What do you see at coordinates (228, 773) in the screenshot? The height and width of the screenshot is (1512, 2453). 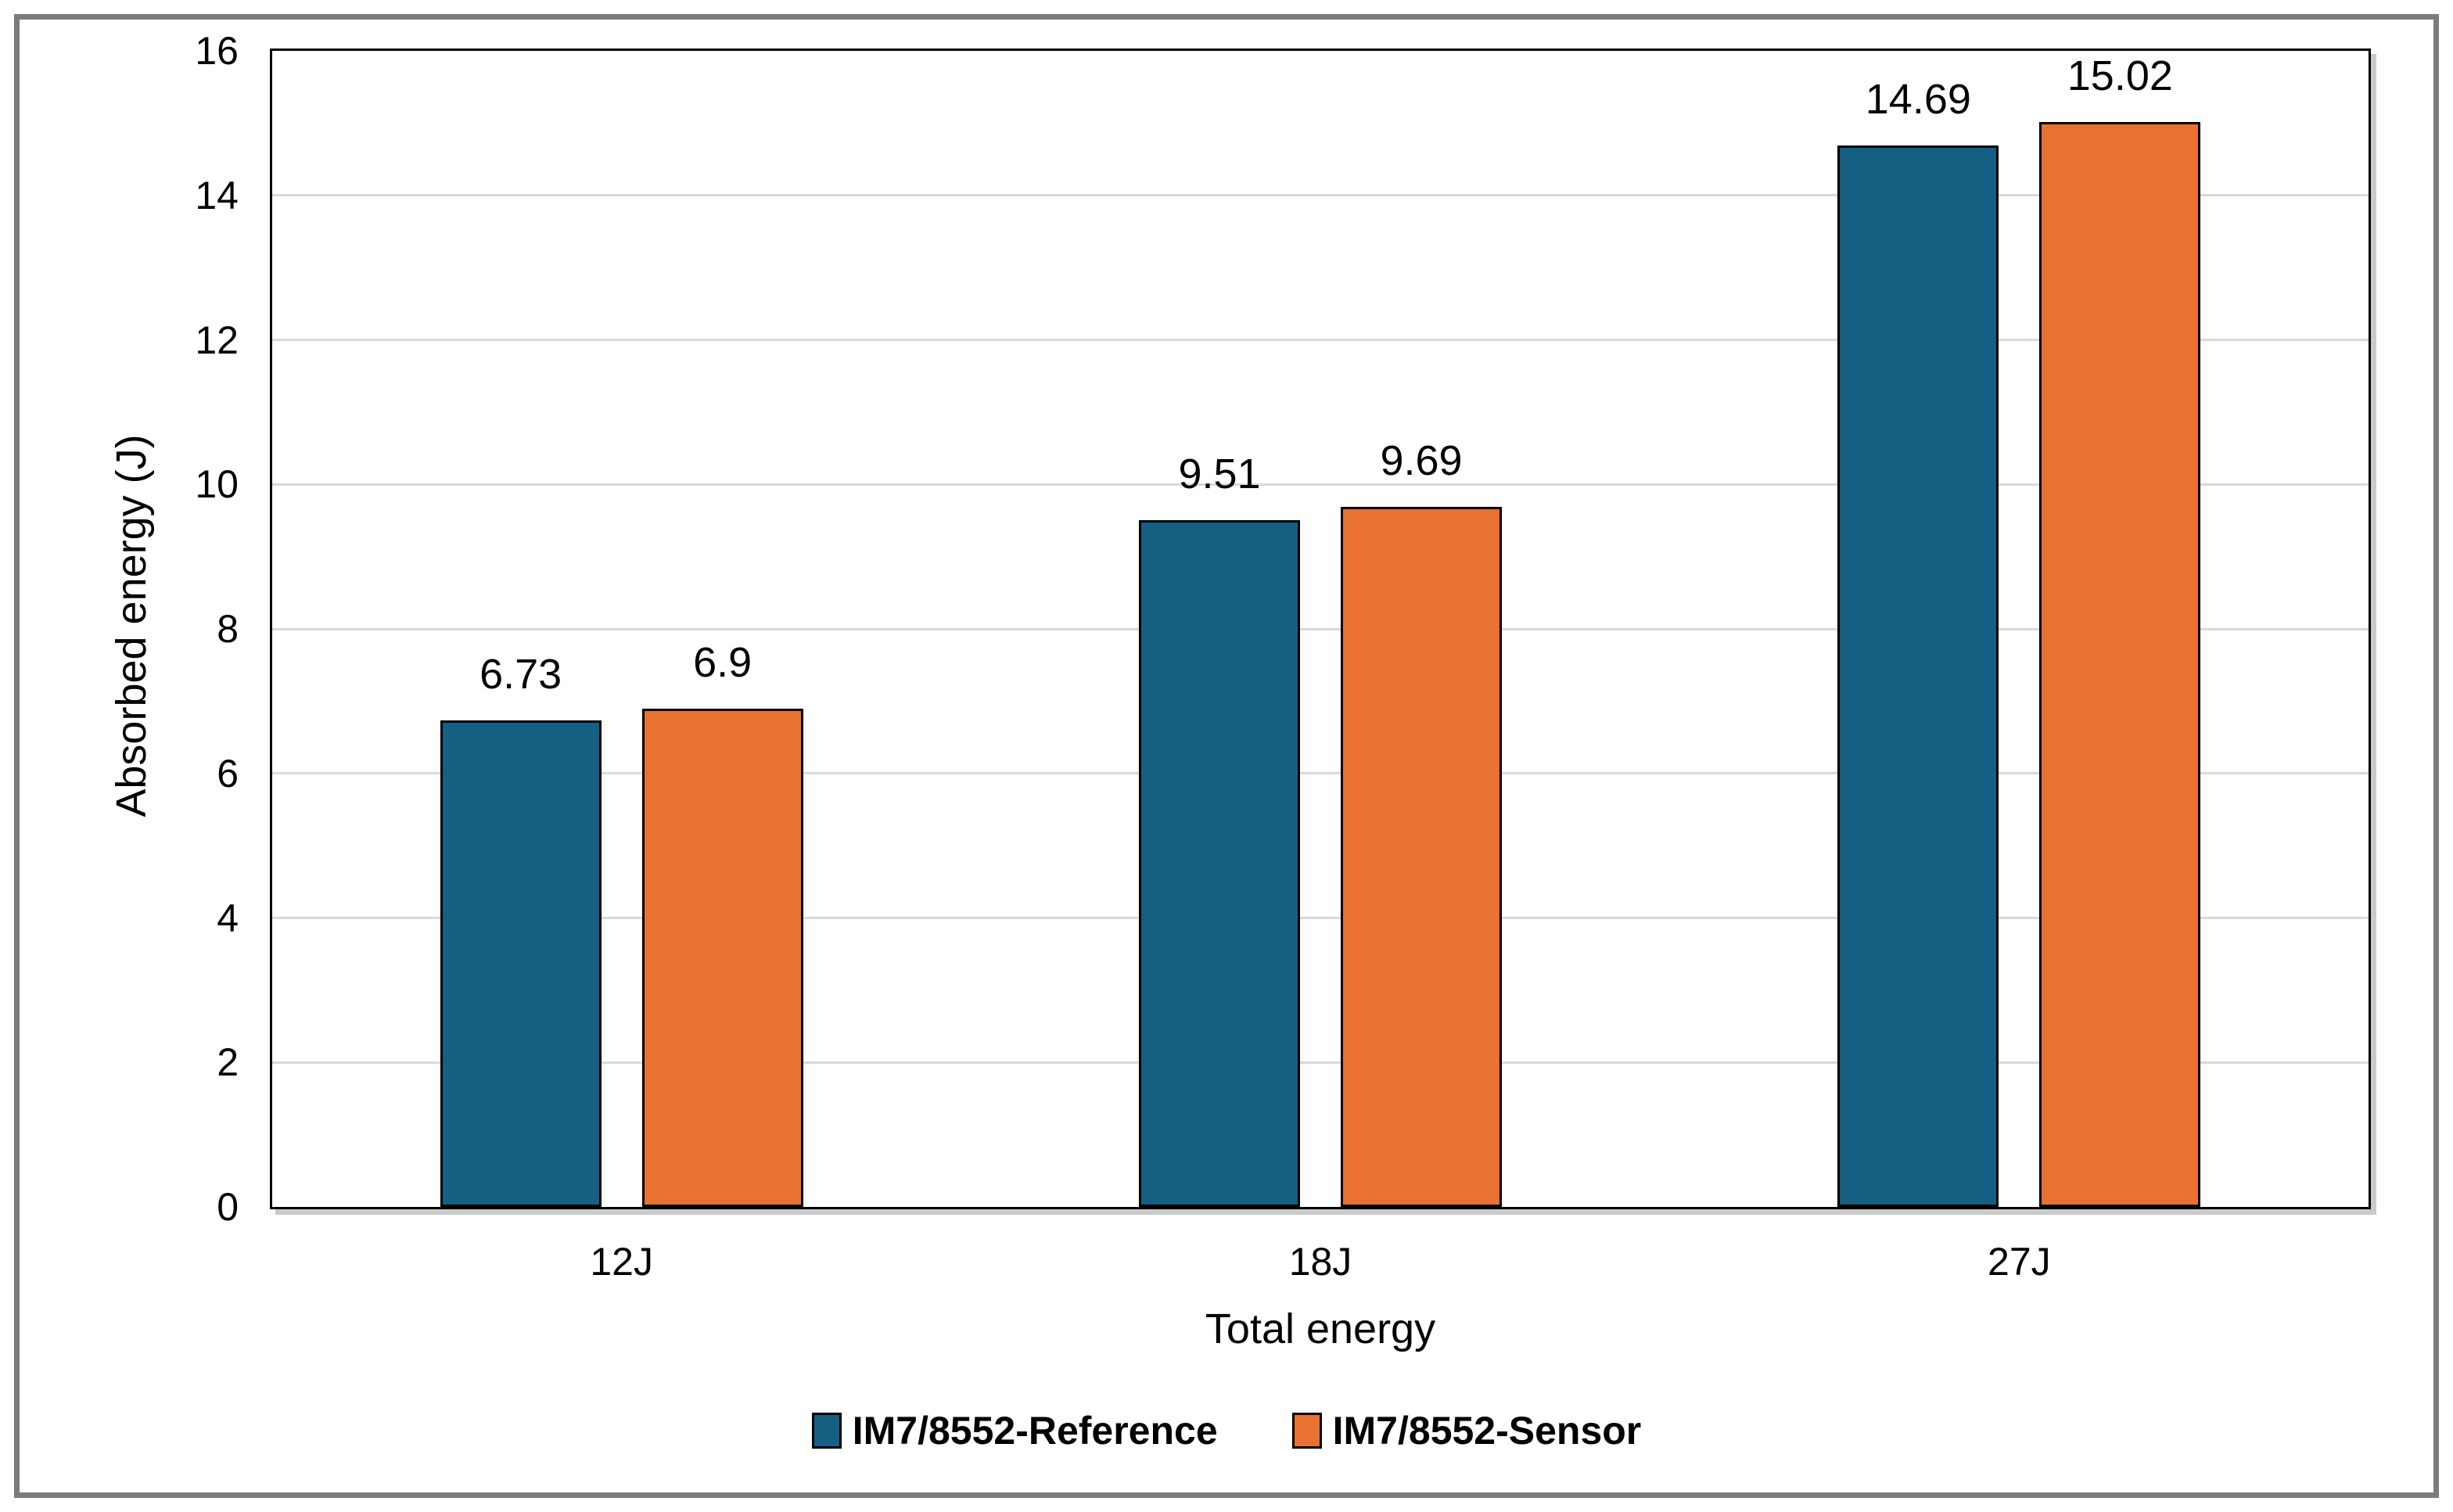 I see `y-tick-label-6: 6` at bounding box center [228, 773].